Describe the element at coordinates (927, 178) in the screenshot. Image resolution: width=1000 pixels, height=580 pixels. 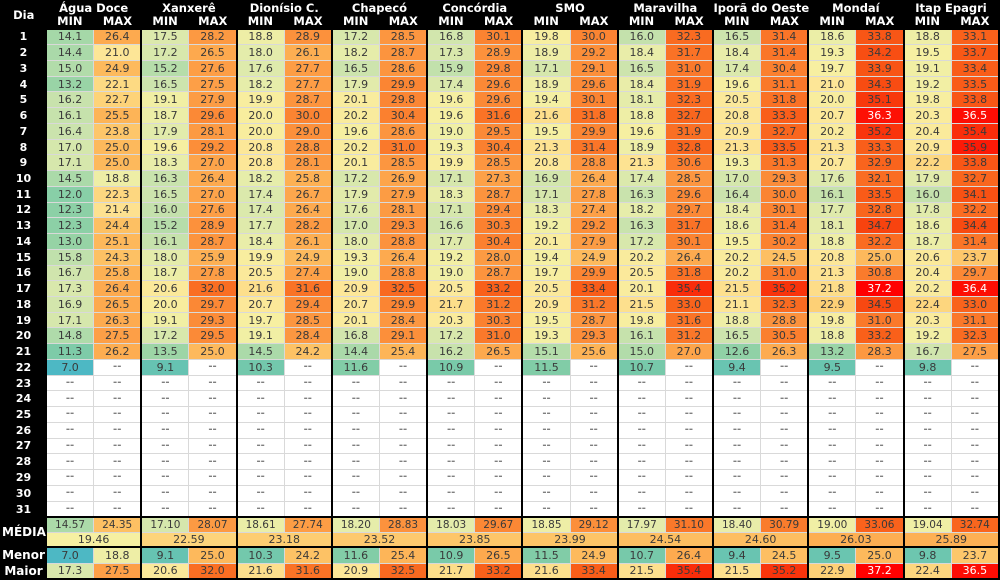
I see `temp-cell: 17.9` at that location.